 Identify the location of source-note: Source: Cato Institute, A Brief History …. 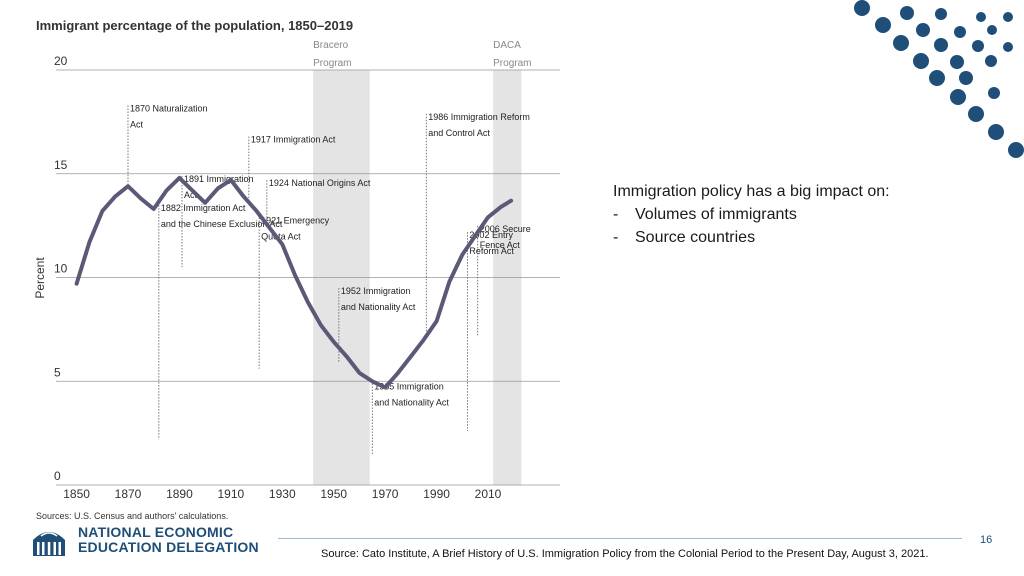
(625, 554).